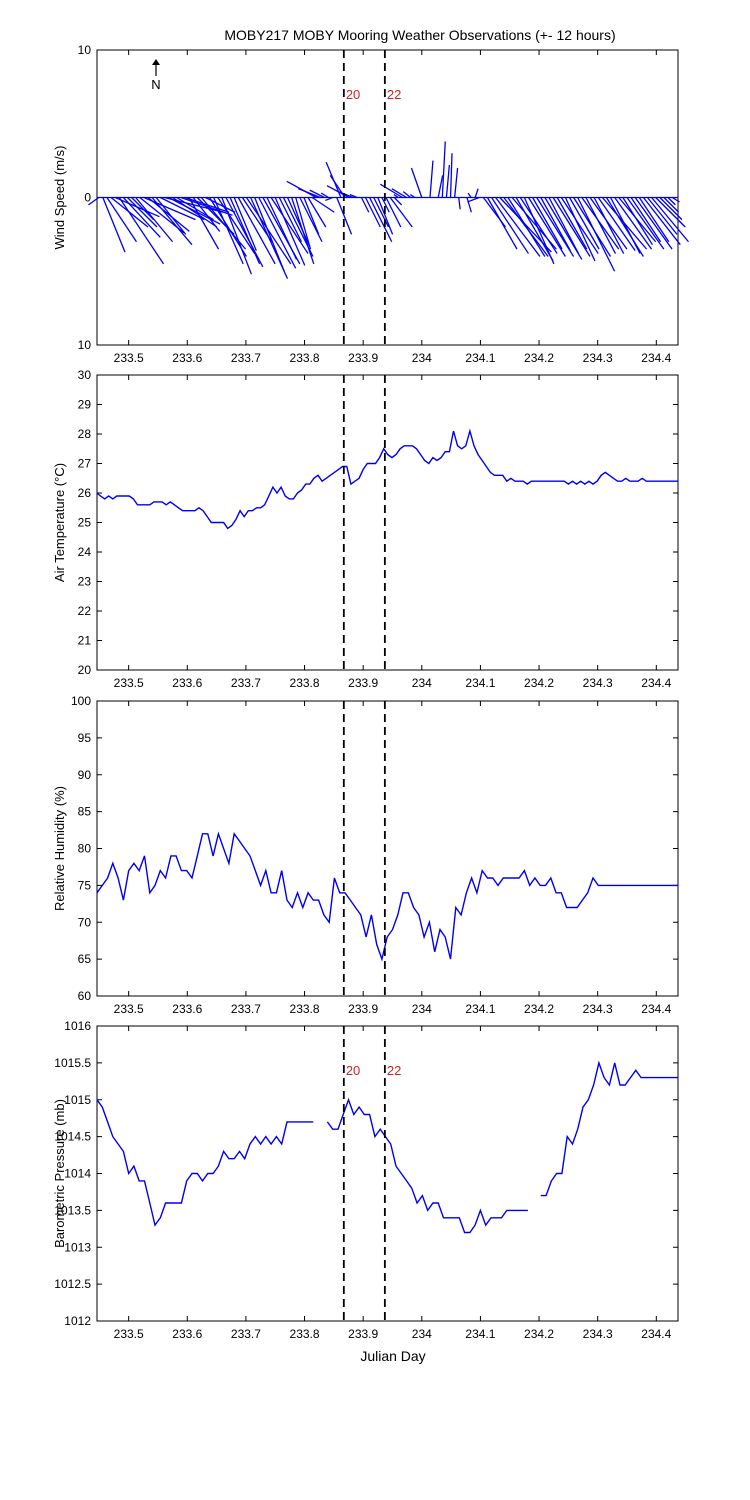 This screenshot has height=1500, width=750. What do you see at coordinates (539, 1009) in the screenshot?
I see `relative-humidity-x-tick-label: 234.2` at bounding box center [539, 1009].